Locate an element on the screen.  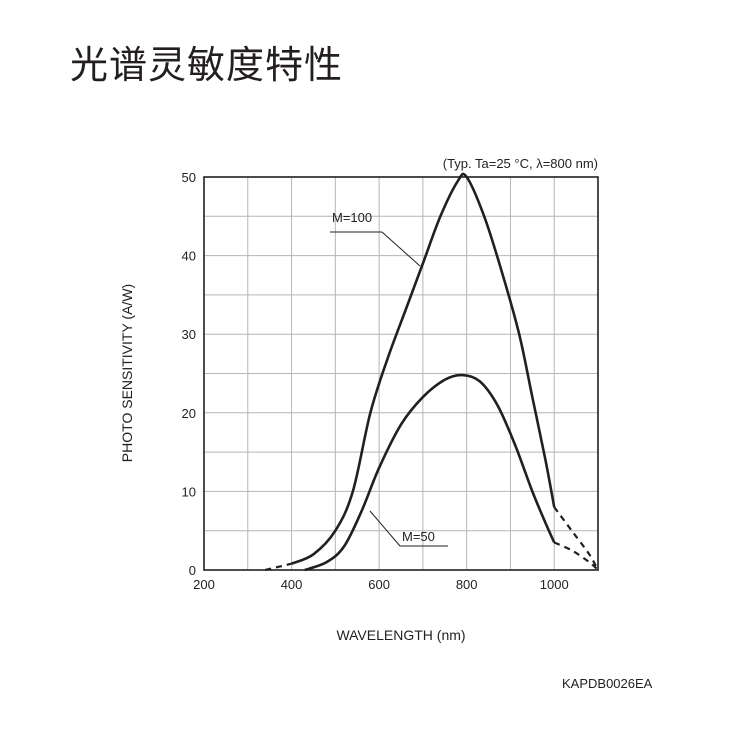
x-axis-ticks: 200 400 600 800 1000 is located at coordinates (381, 584).